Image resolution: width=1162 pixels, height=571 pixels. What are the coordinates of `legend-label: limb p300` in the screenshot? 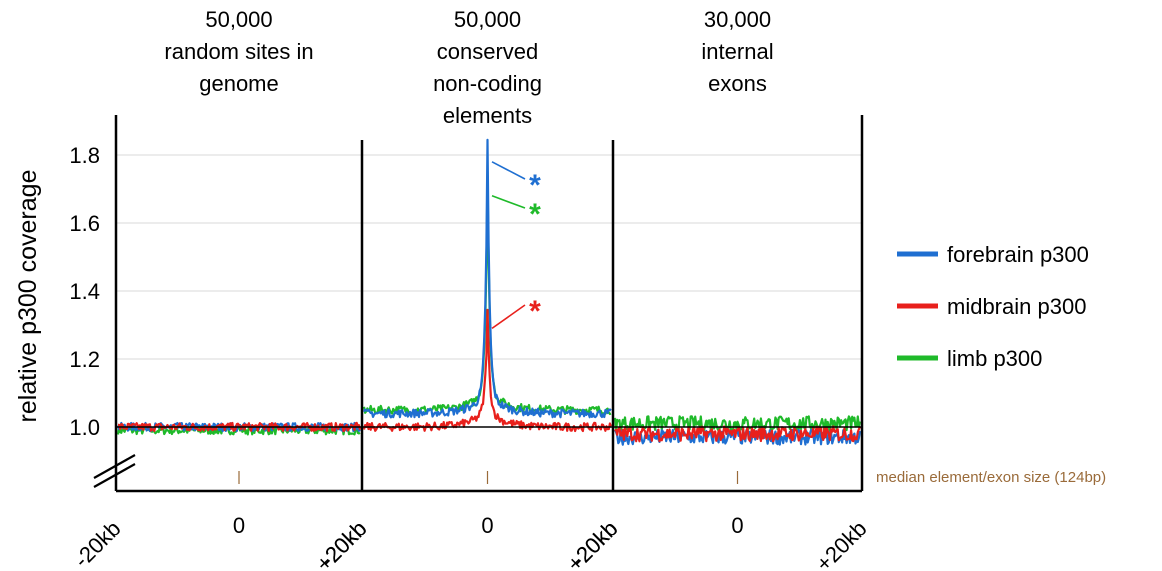 It's located at (994, 358).